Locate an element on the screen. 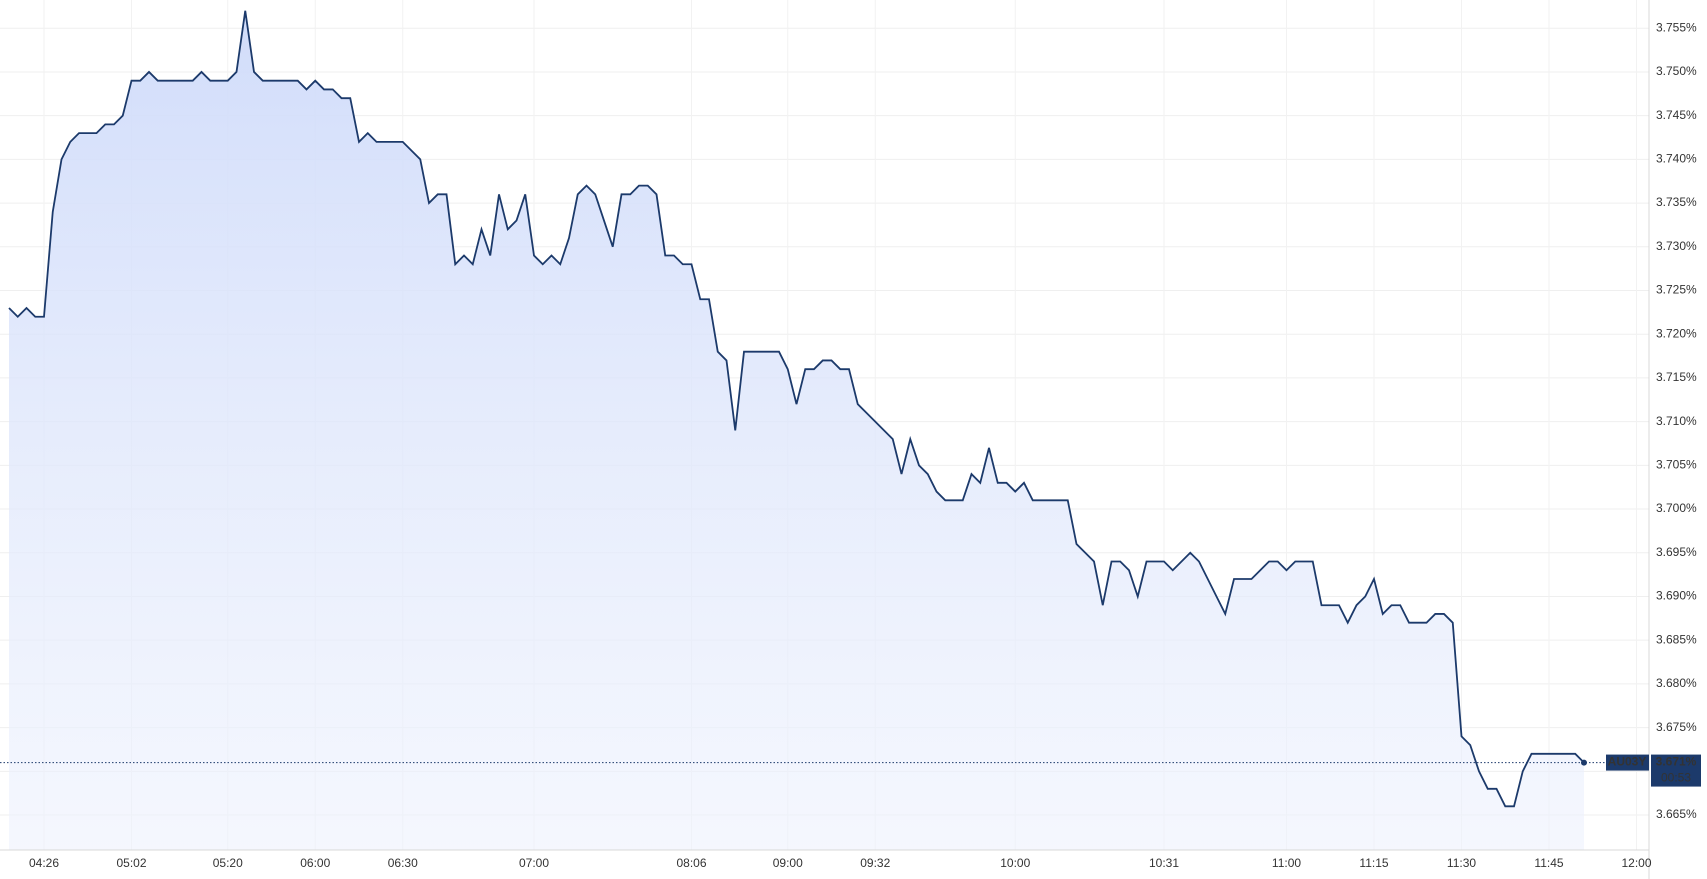  x-tick-label: 11:00 is located at coordinates (1286, 863).